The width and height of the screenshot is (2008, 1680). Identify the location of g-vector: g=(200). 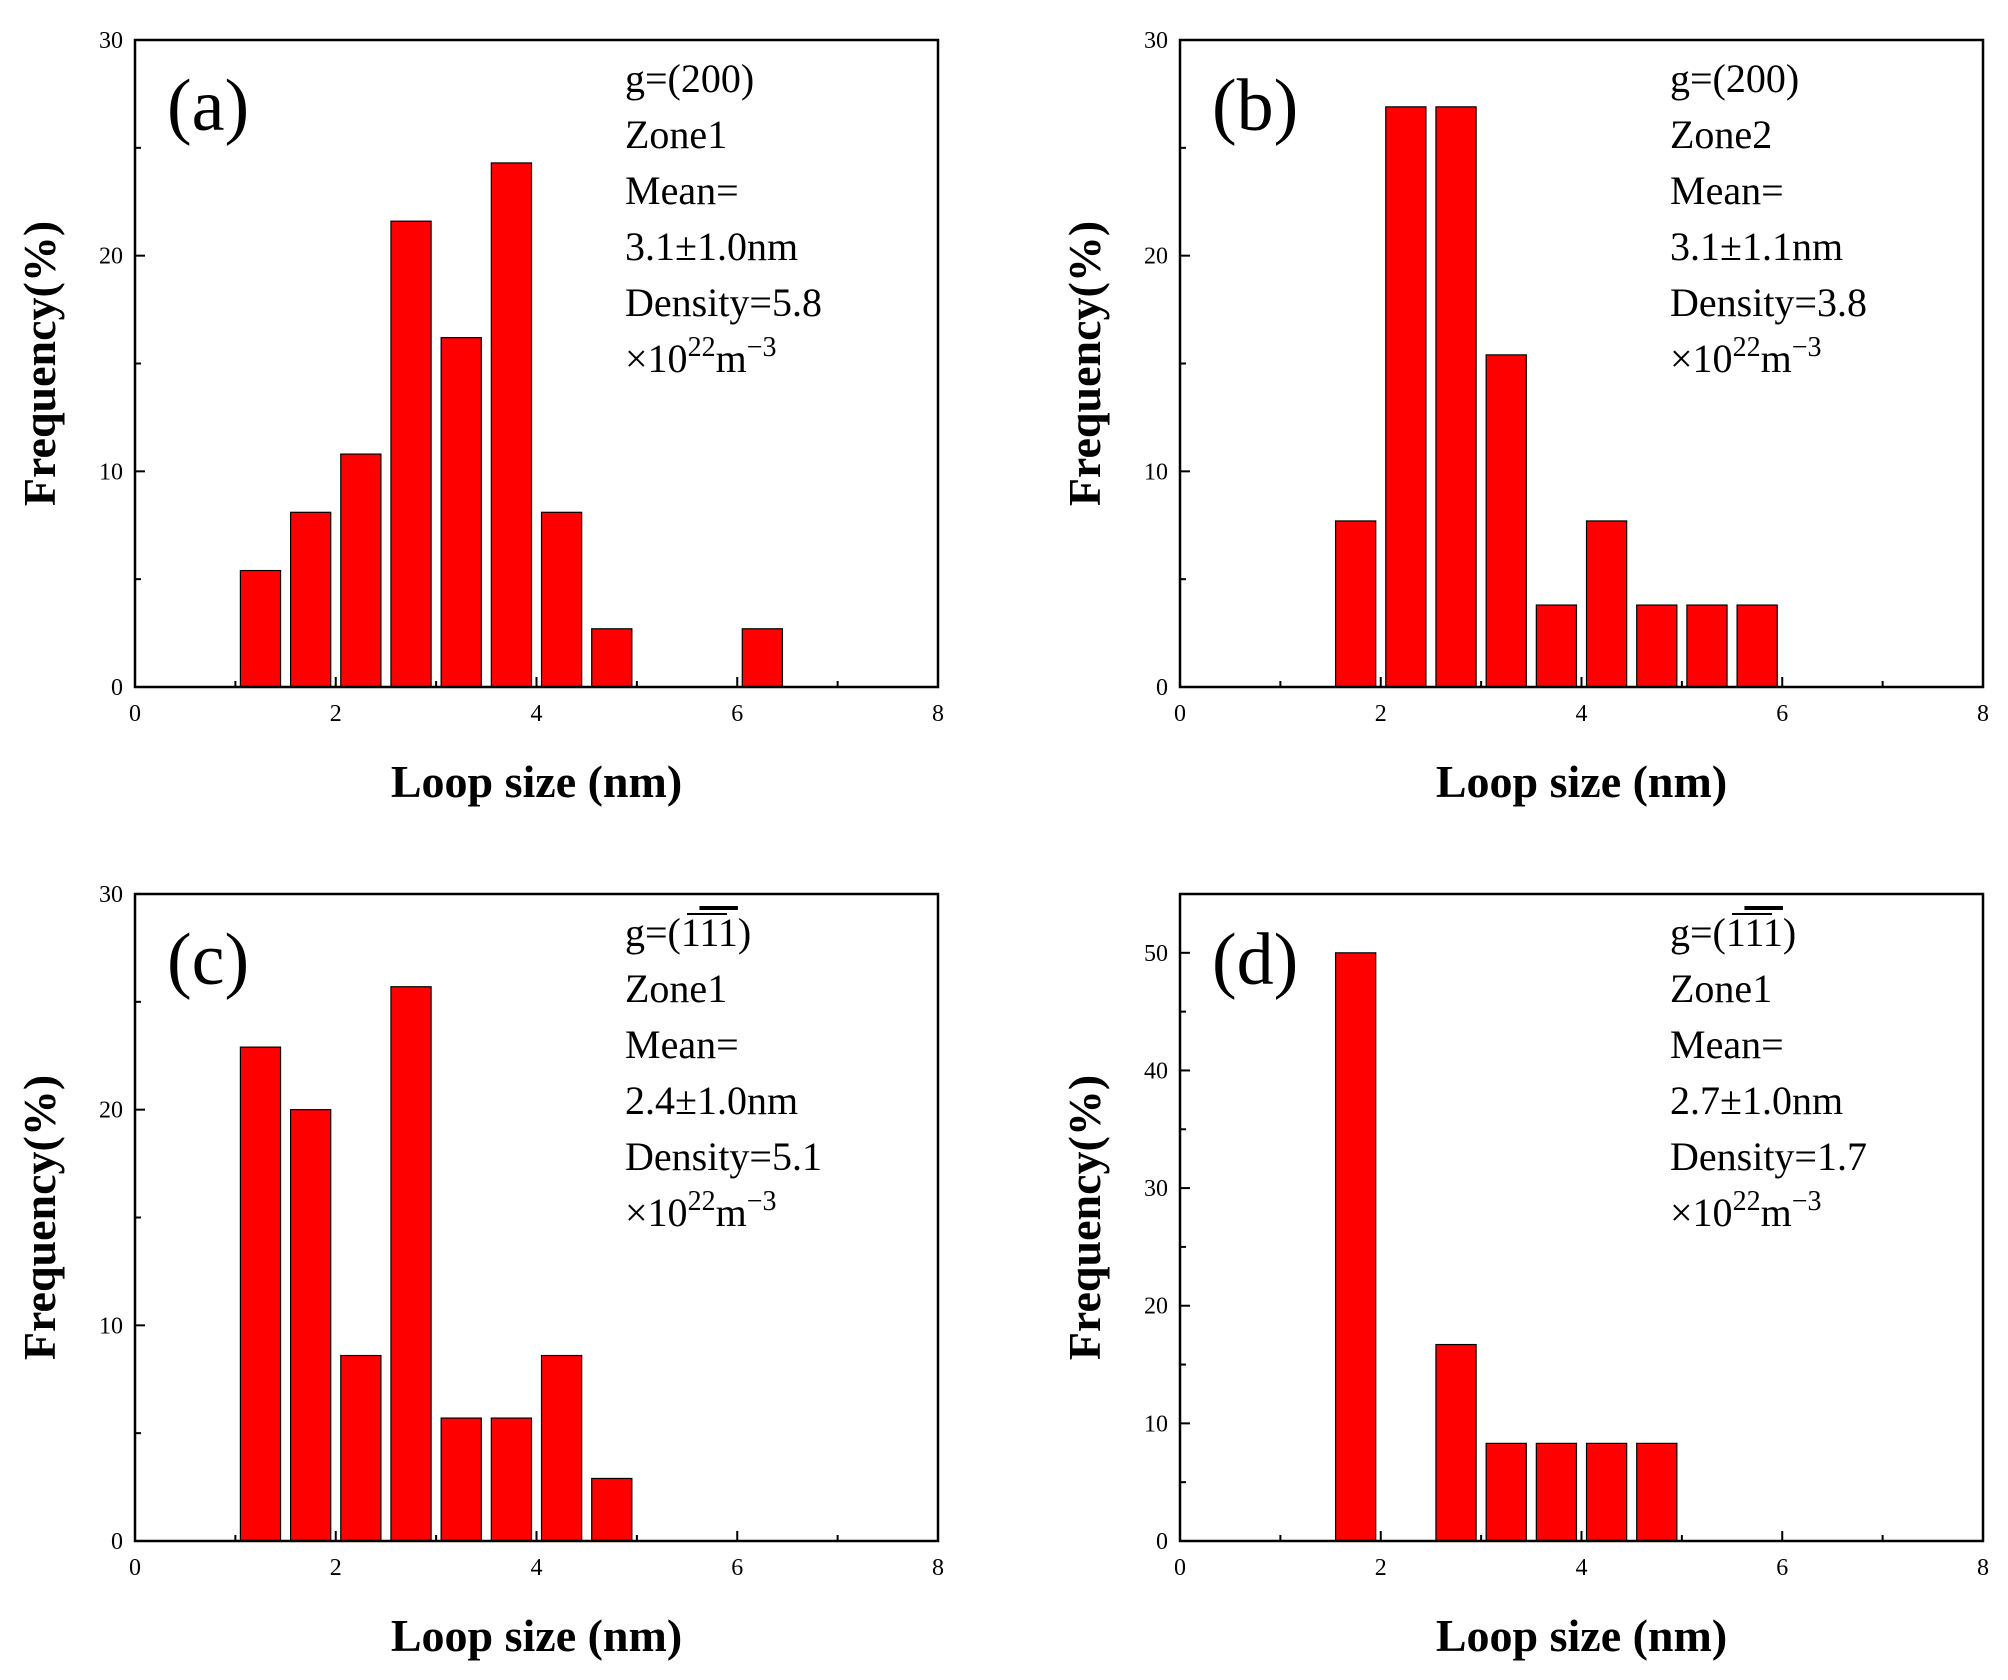
(1734, 78).